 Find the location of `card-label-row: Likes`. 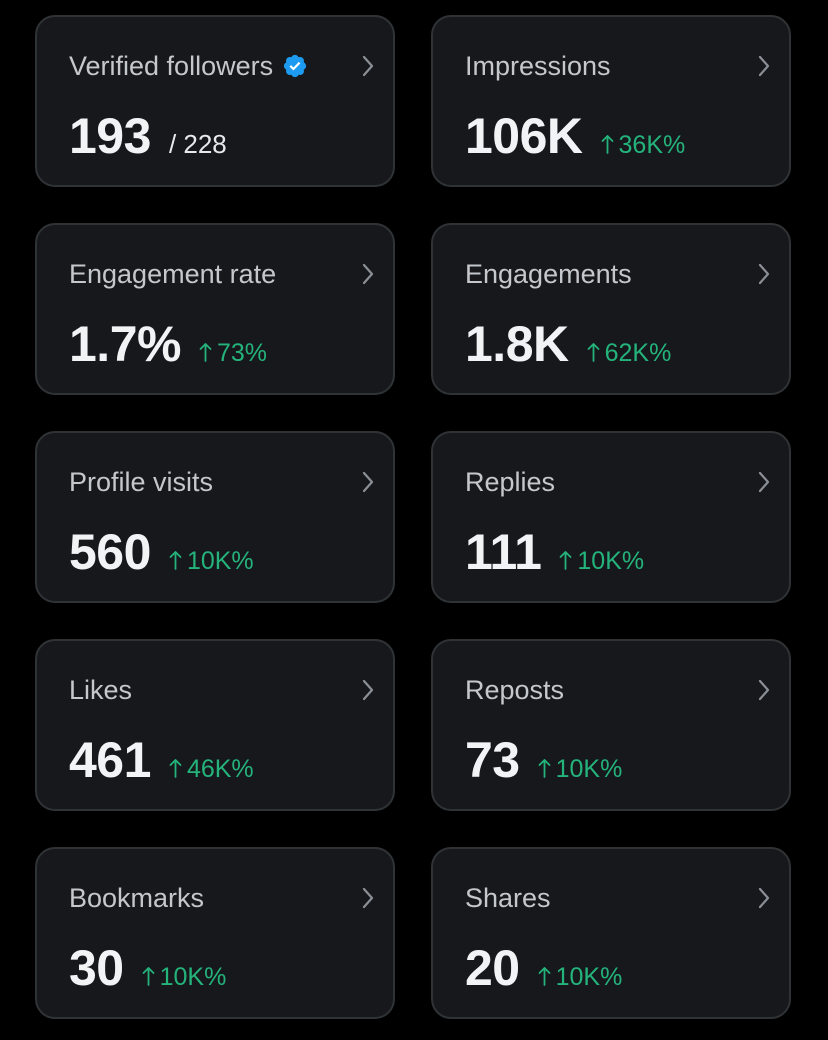

card-label-row: Likes is located at coordinates (100, 690).